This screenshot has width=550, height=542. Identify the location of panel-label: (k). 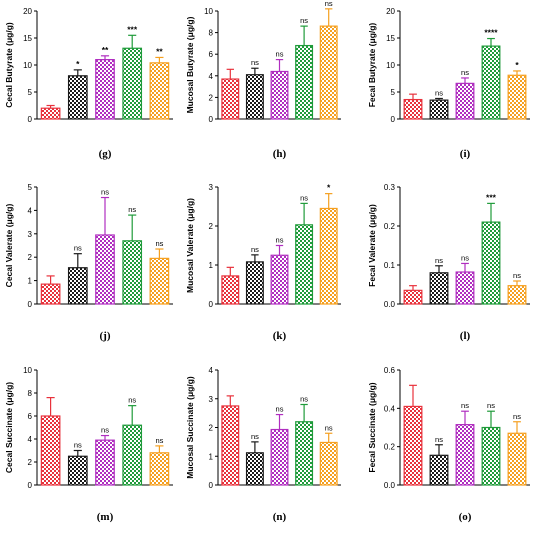
(280, 336).